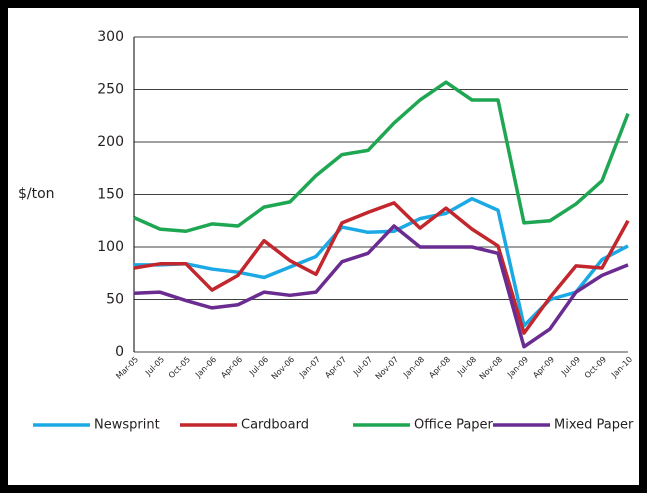  What do you see at coordinates (127, 425) in the screenshot?
I see `legend-label: Newsprint` at bounding box center [127, 425].